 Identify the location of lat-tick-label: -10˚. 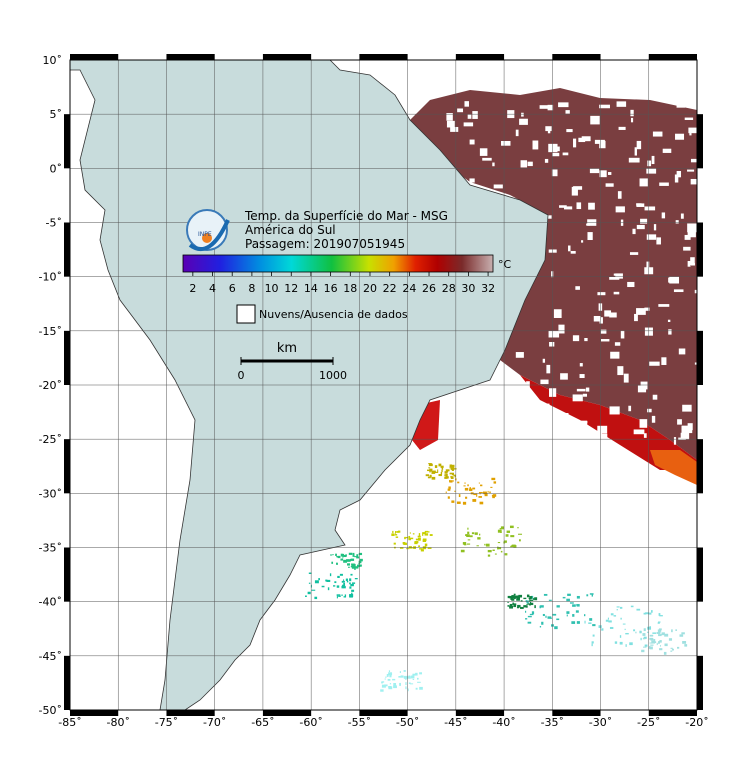
(50, 277).